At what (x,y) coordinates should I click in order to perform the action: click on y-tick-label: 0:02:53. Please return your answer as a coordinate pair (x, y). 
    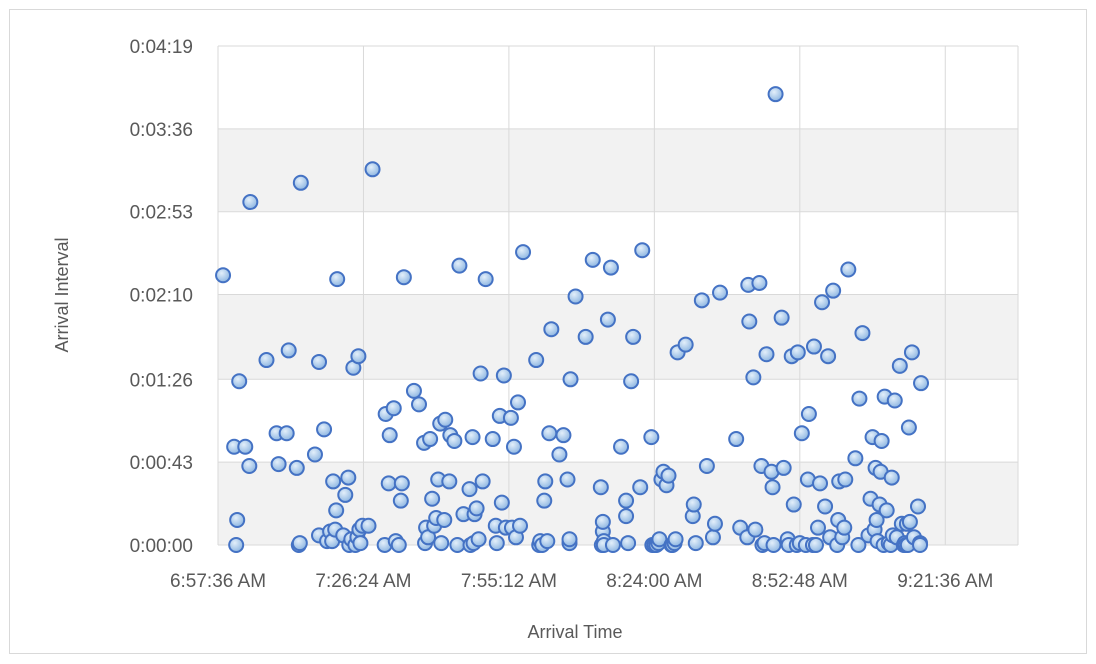
    Looking at the image, I should click on (161, 213).